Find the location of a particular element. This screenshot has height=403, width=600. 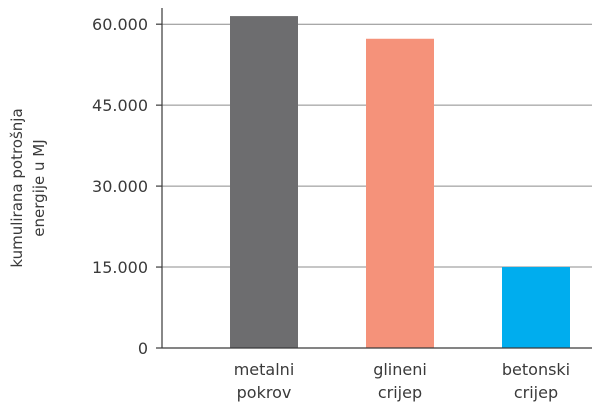

x-category-label: pokrov is located at coordinates (264, 392).